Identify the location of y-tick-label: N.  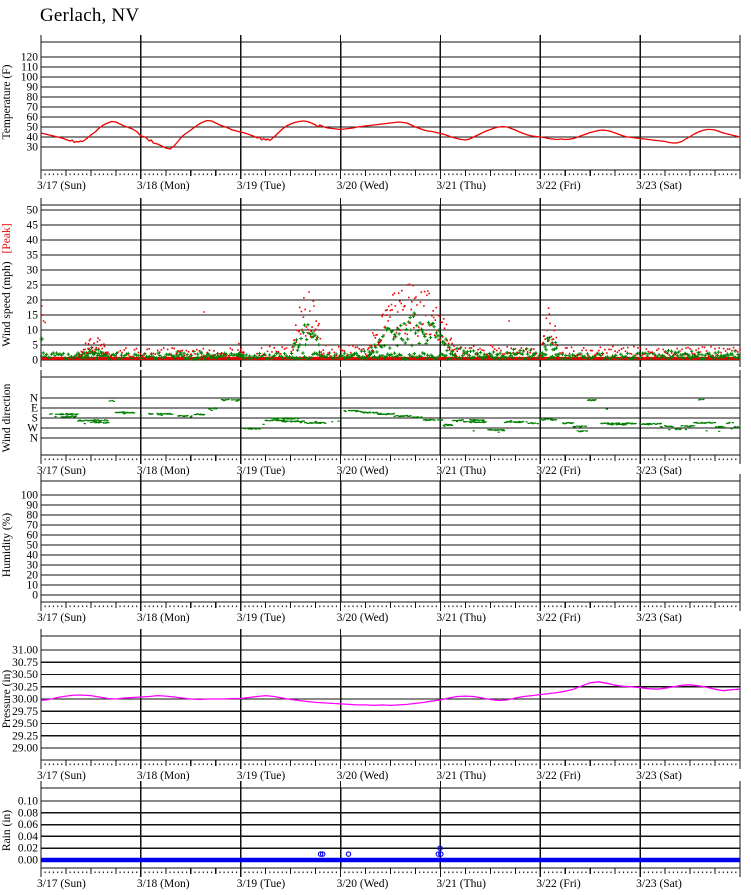
(34, 399).